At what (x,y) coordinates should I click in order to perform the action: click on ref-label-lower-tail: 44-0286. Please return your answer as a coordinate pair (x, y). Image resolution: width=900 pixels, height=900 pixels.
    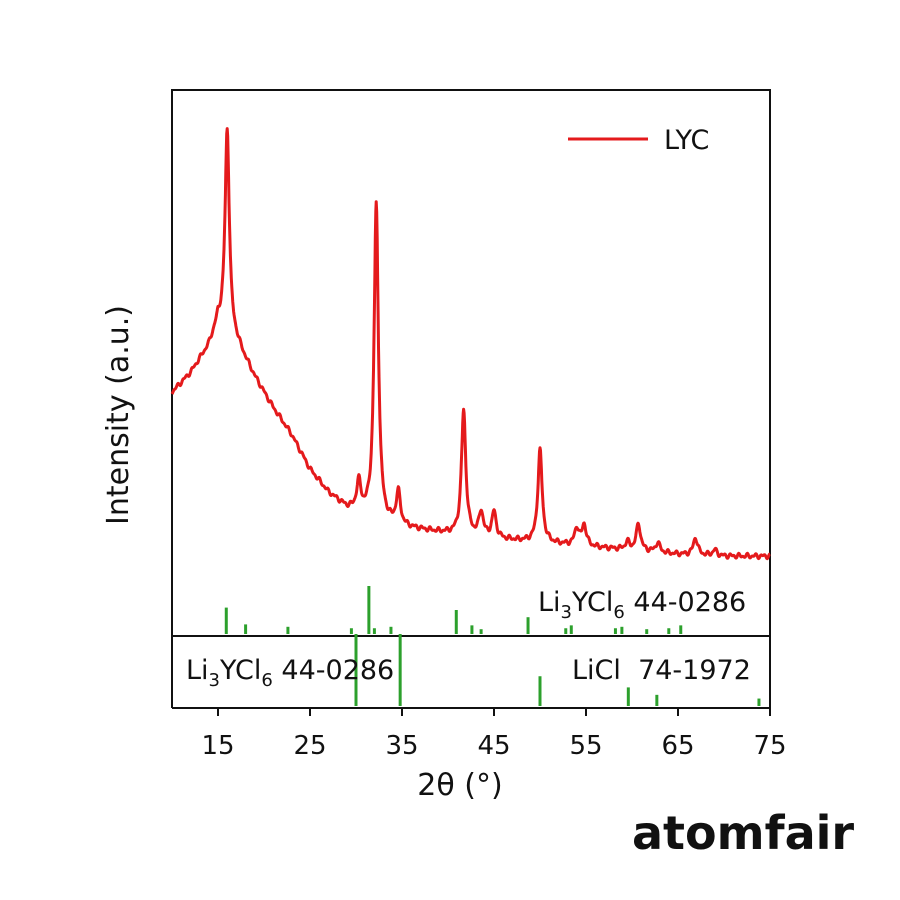
    Looking at the image, I should click on (333, 670).